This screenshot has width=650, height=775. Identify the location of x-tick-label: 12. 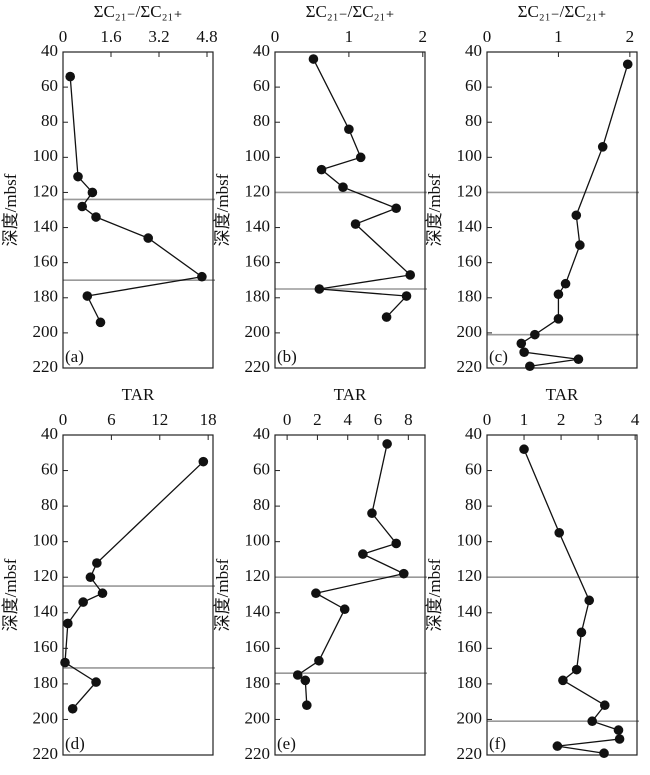
(159, 419).